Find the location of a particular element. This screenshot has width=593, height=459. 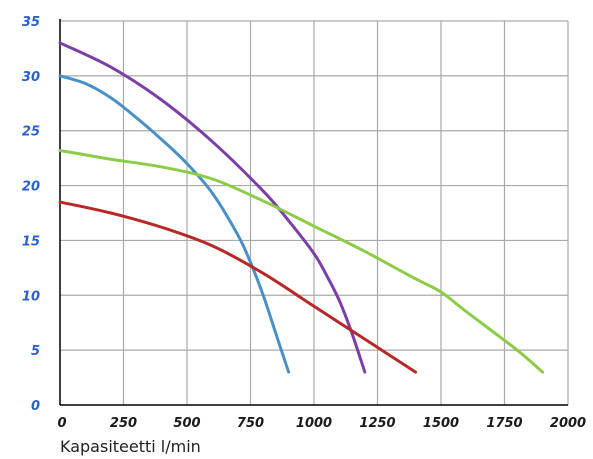

x-tick-label: 2000 is located at coordinates (568, 423).